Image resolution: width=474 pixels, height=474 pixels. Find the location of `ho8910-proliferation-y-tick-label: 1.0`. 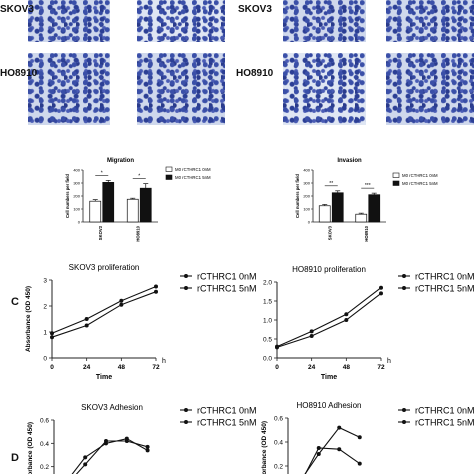

ho8910-proliferation-y-tick-label: 1.0 is located at coordinates (267, 321).